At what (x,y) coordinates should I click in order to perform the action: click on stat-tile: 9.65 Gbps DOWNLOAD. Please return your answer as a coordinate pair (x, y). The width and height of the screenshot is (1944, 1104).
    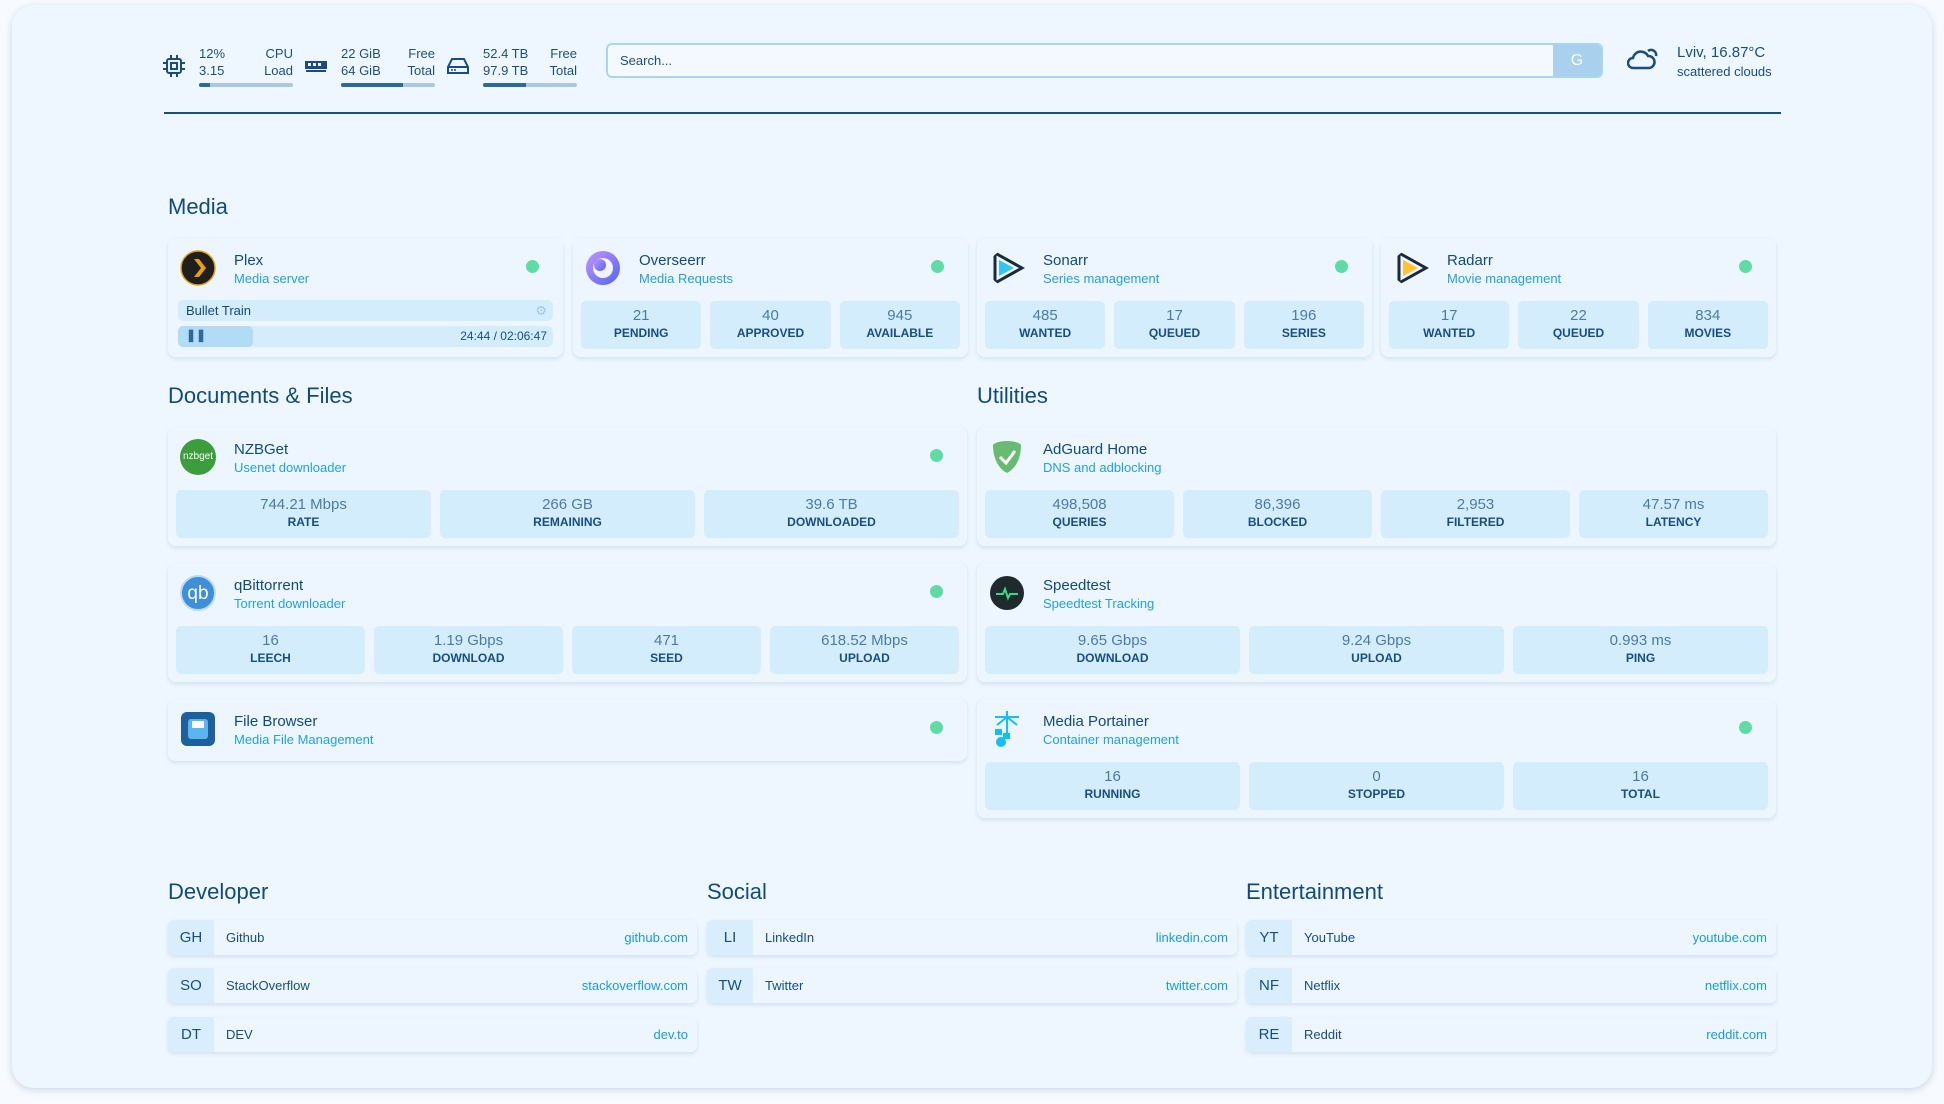
    Looking at the image, I should click on (1112, 650).